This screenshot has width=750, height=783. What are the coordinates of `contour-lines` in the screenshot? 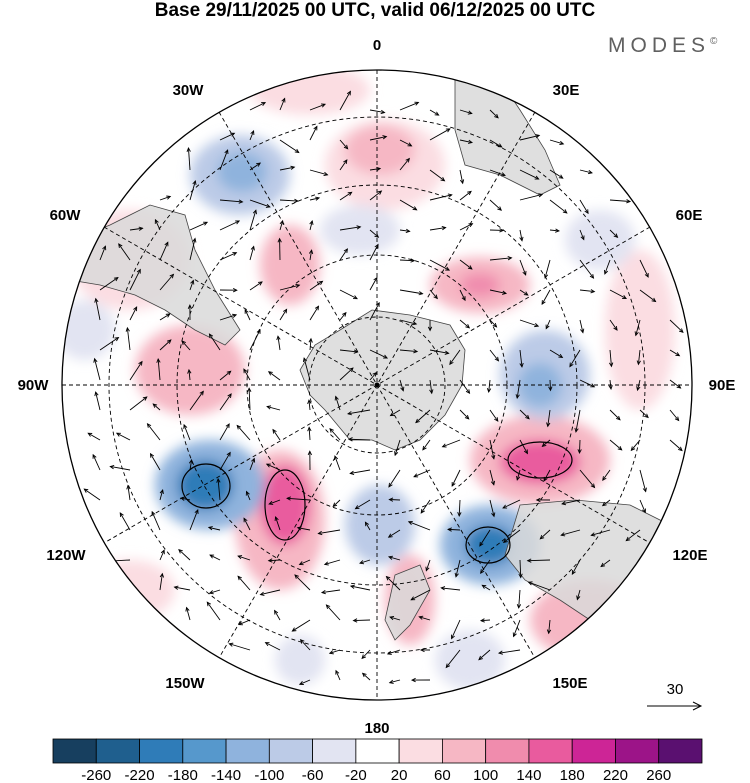 It's located at (377, 502).